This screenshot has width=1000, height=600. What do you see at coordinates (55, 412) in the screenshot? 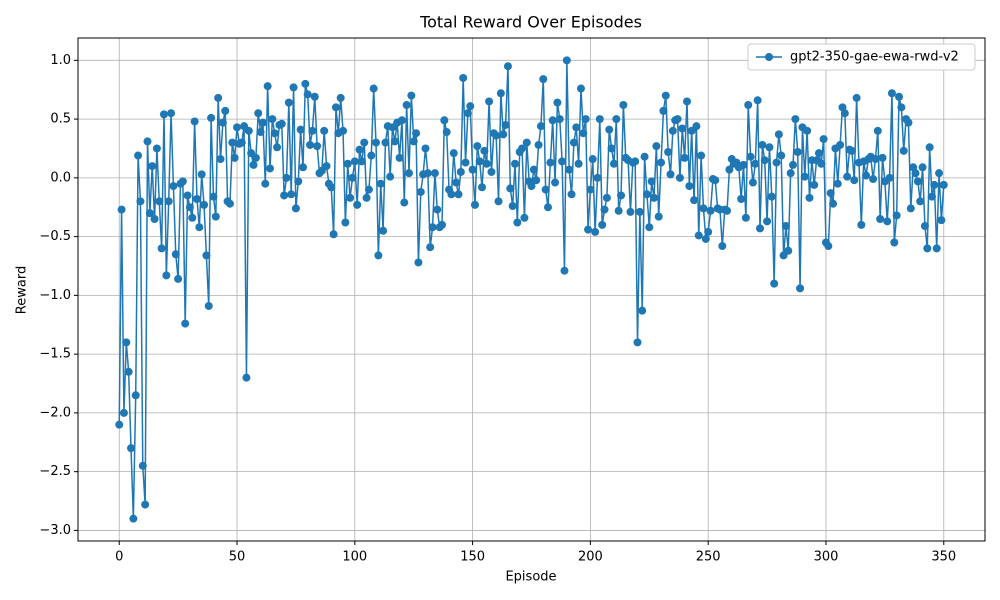
I see `y-tick-label: −2.0` at bounding box center [55, 412].